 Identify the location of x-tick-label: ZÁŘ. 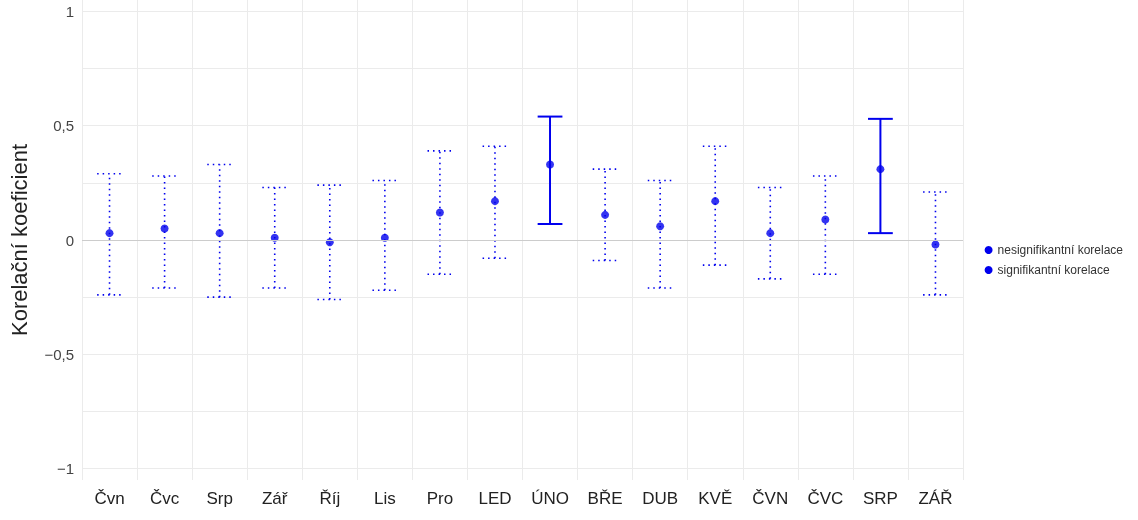
(935, 498).